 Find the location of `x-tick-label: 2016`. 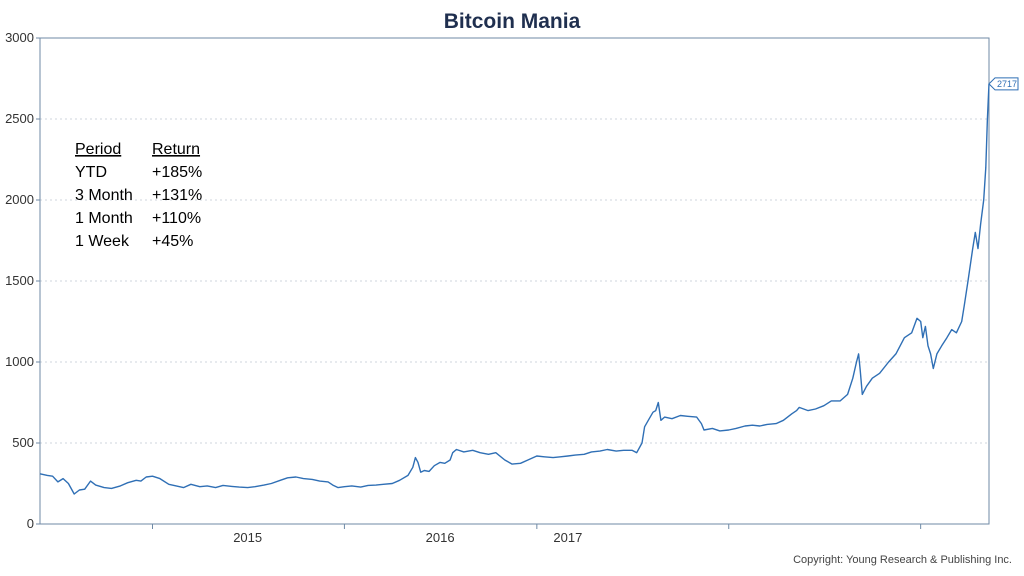

x-tick-label: 2016 is located at coordinates (440, 537).